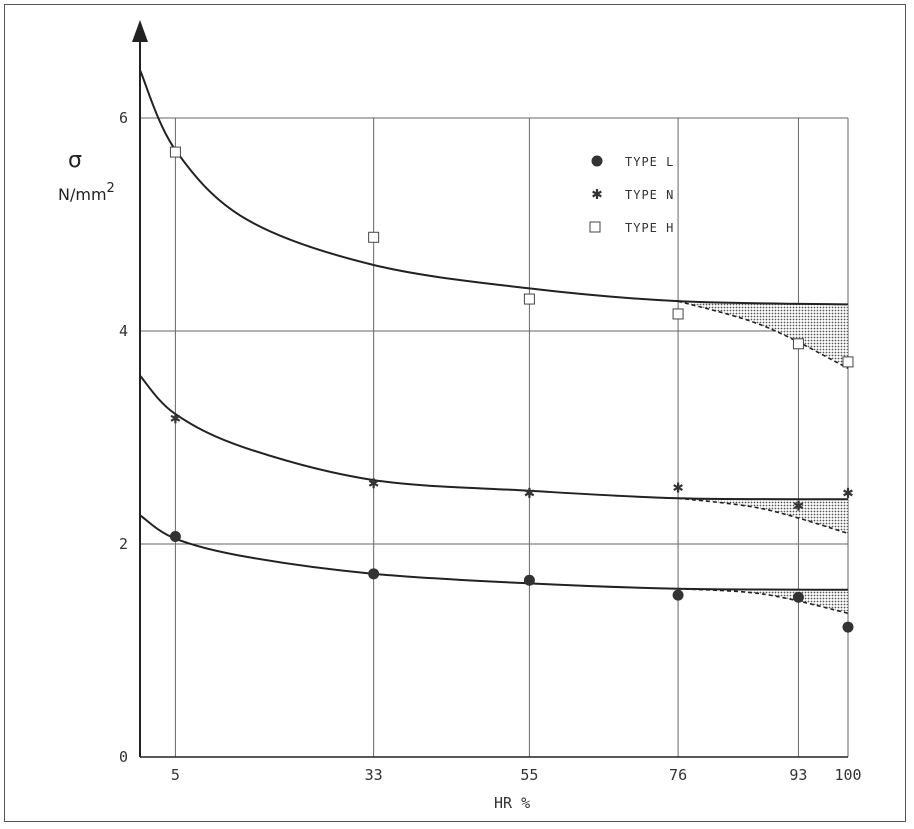  I want to click on y-tick-label: 0, so click(123, 757).